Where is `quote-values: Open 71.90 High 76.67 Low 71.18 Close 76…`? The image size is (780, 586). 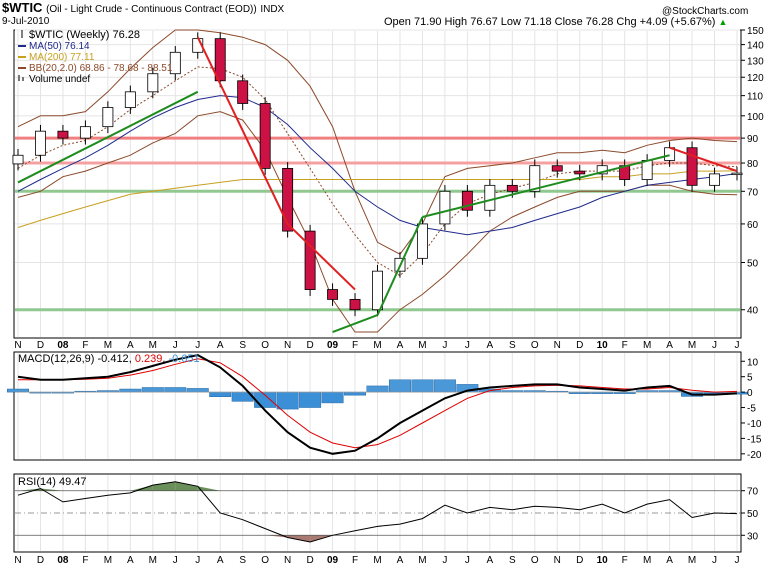
quote-values: Open 71.90 High 76.67 Low 71.18 Close 76… is located at coordinates (550, 22).